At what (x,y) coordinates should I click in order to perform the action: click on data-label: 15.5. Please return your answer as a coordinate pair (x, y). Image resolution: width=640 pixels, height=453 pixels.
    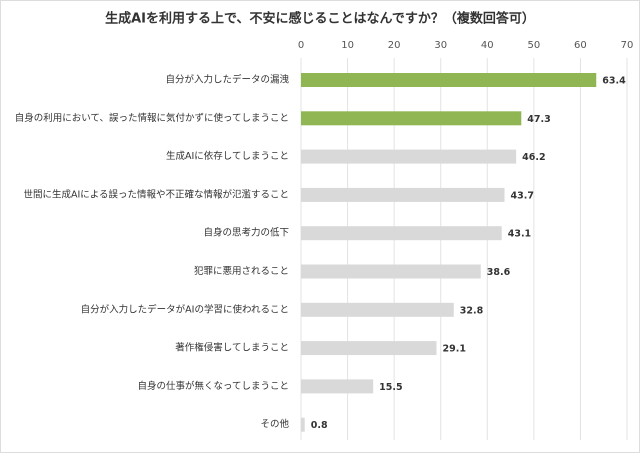
    Looking at the image, I should click on (390, 387).